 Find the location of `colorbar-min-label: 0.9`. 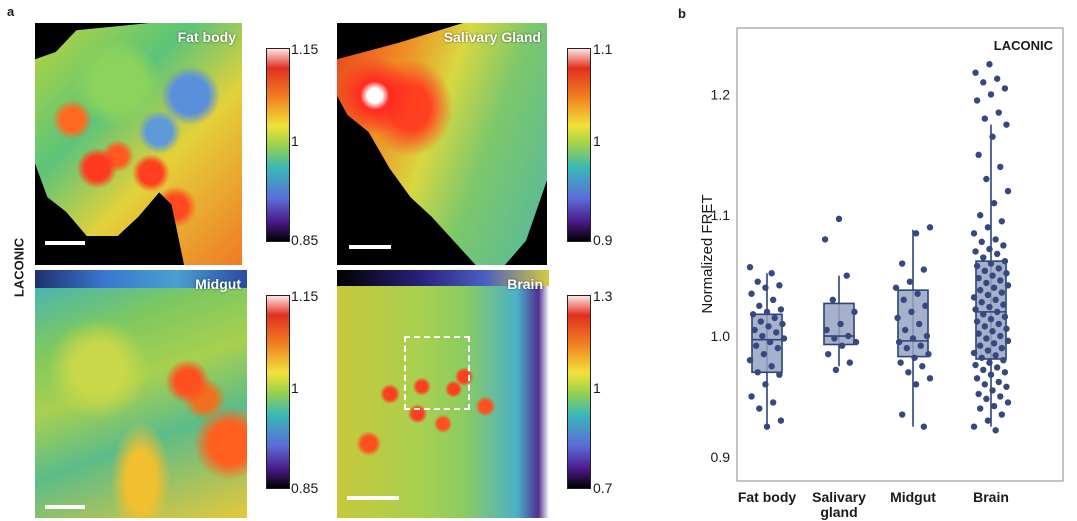

colorbar-min-label: 0.9 is located at coordinates (603, 240).